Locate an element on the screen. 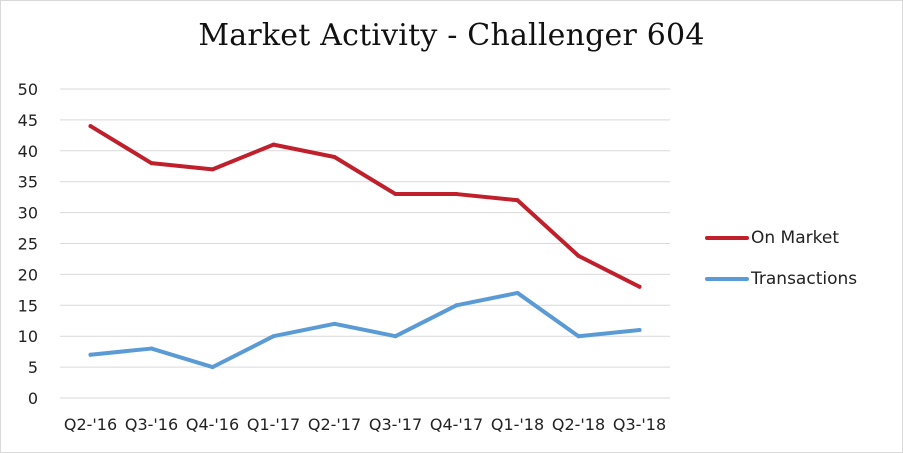 This screenshot has width=903, height=453. chart-title: Market Activity - Challenger 604 is located at coordinates (451, 35).